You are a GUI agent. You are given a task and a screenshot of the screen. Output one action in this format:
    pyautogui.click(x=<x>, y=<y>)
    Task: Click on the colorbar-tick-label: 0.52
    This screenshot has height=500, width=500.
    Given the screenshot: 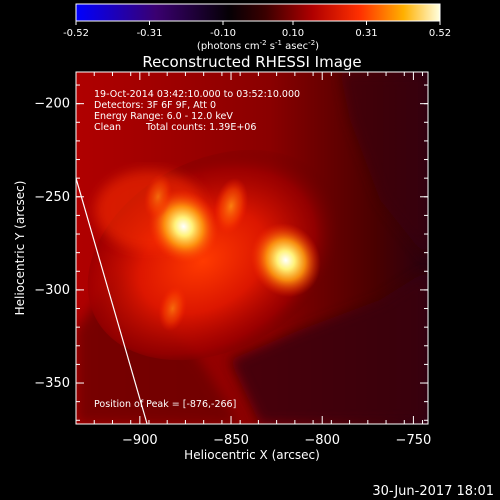 What is the action you would take?
    pyautogui.click(x=440, y=33)
    